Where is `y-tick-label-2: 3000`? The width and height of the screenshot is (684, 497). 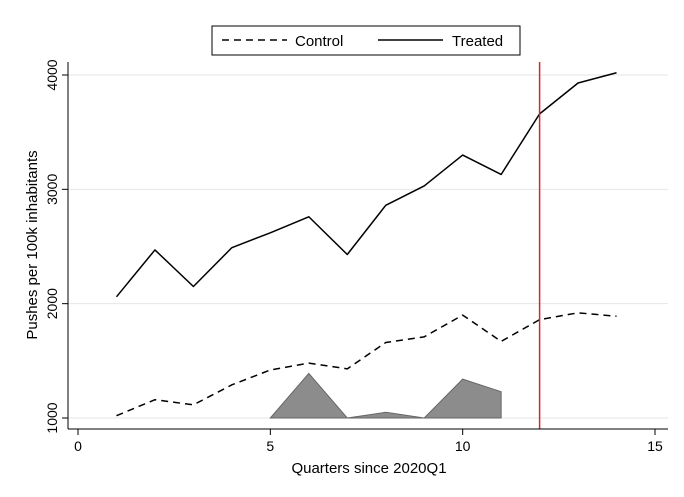 y-tick-label-2: 3000 is located at coordinates (52, 189).